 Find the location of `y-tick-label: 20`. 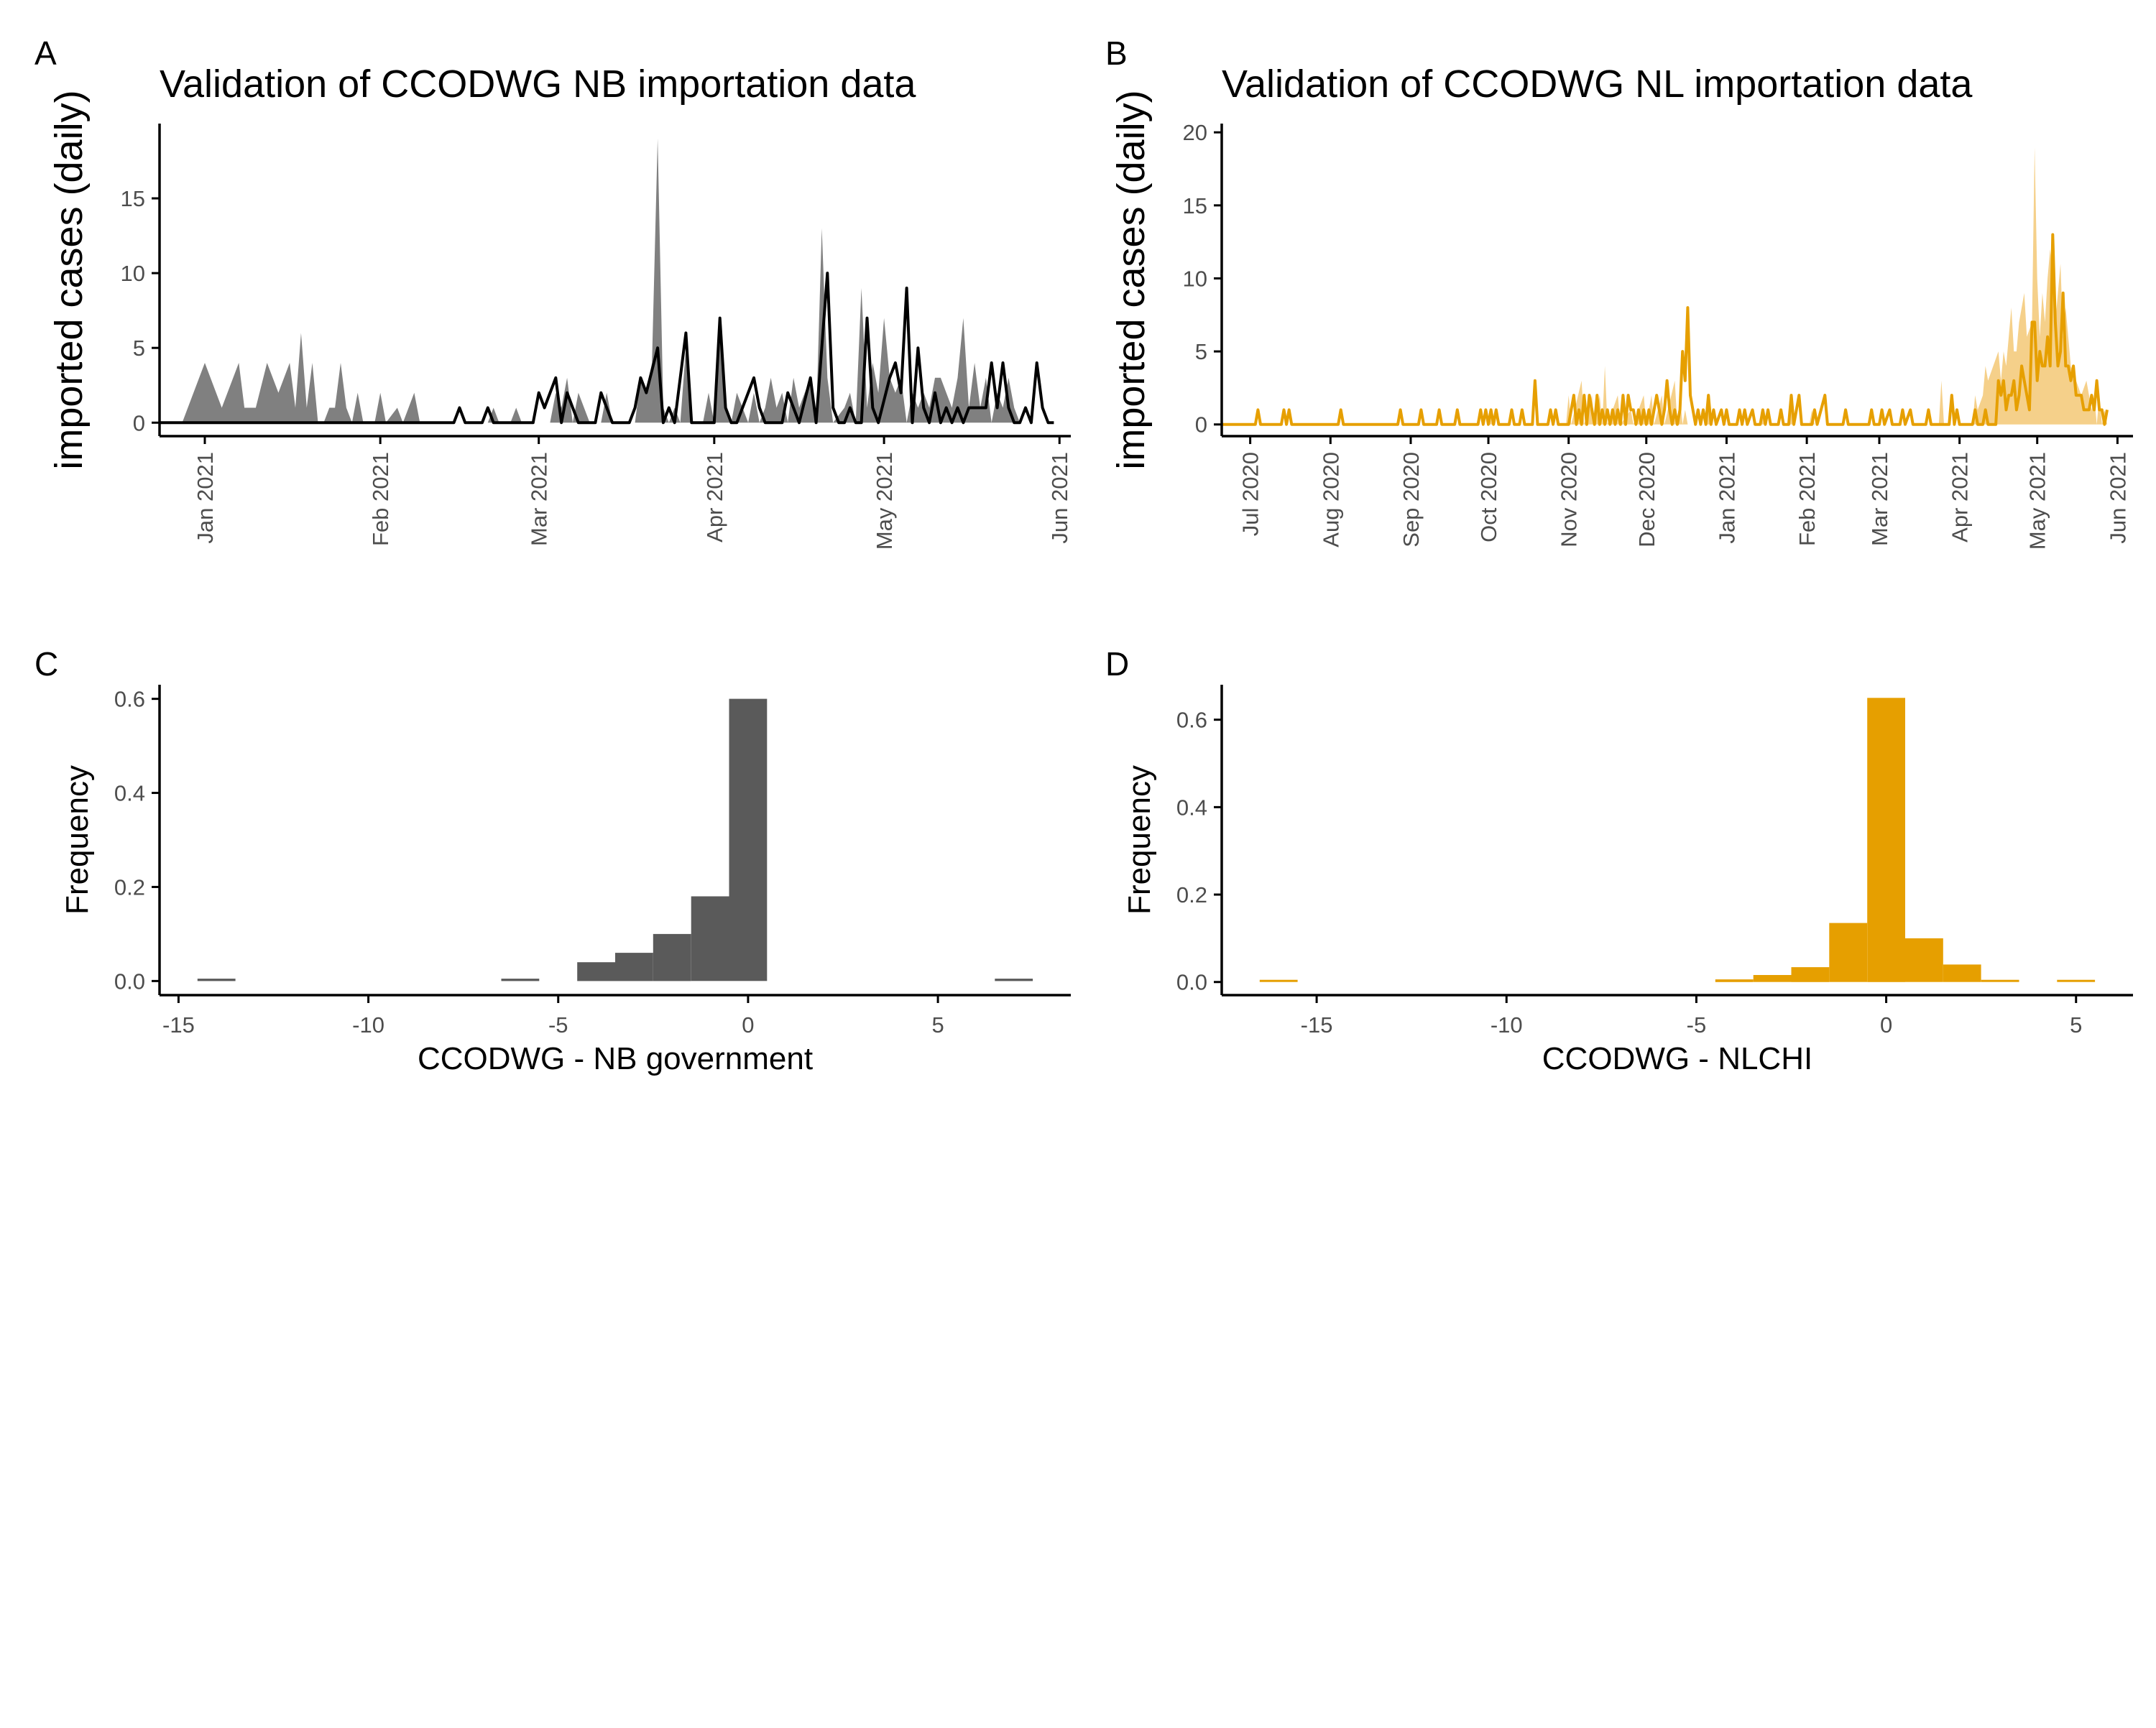

y-tick-label: 20 is located at coordinates (1195, 133).